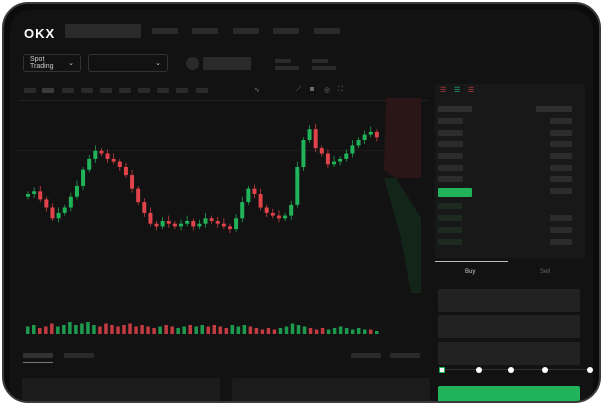  I want to click on market-select: Spot Trading ⌄, so click(52, 63).